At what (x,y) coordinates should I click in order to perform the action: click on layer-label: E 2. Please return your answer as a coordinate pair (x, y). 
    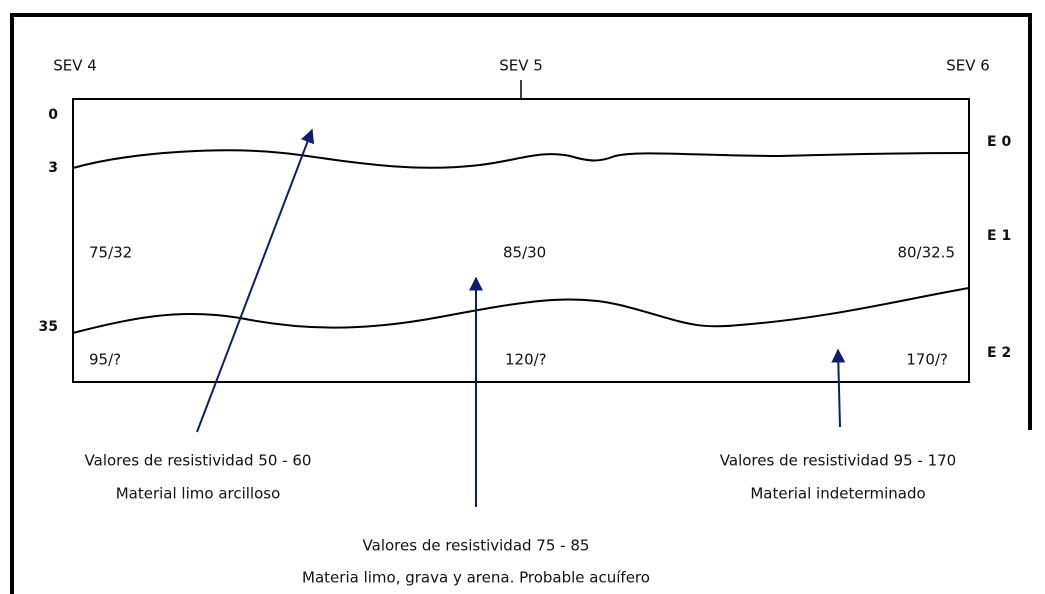
    Looking at the image, I should click on (999, 353).